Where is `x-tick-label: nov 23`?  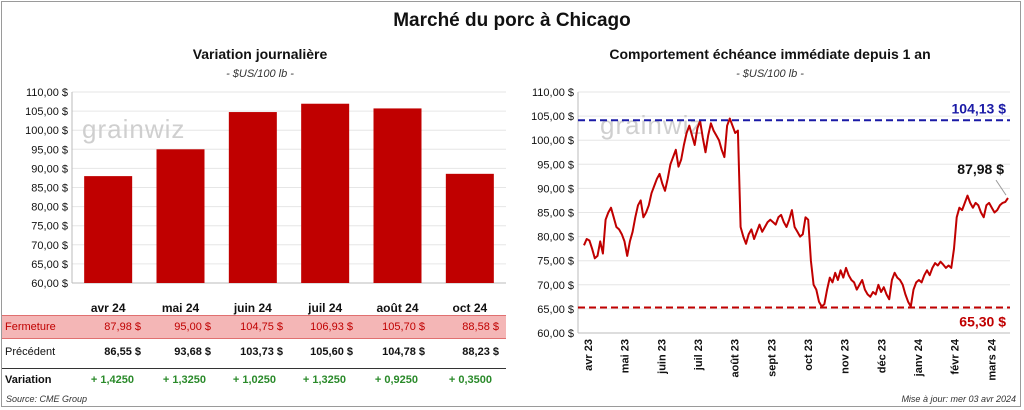 x-tick-label: nov 23 is located at coordinates (846, 356).